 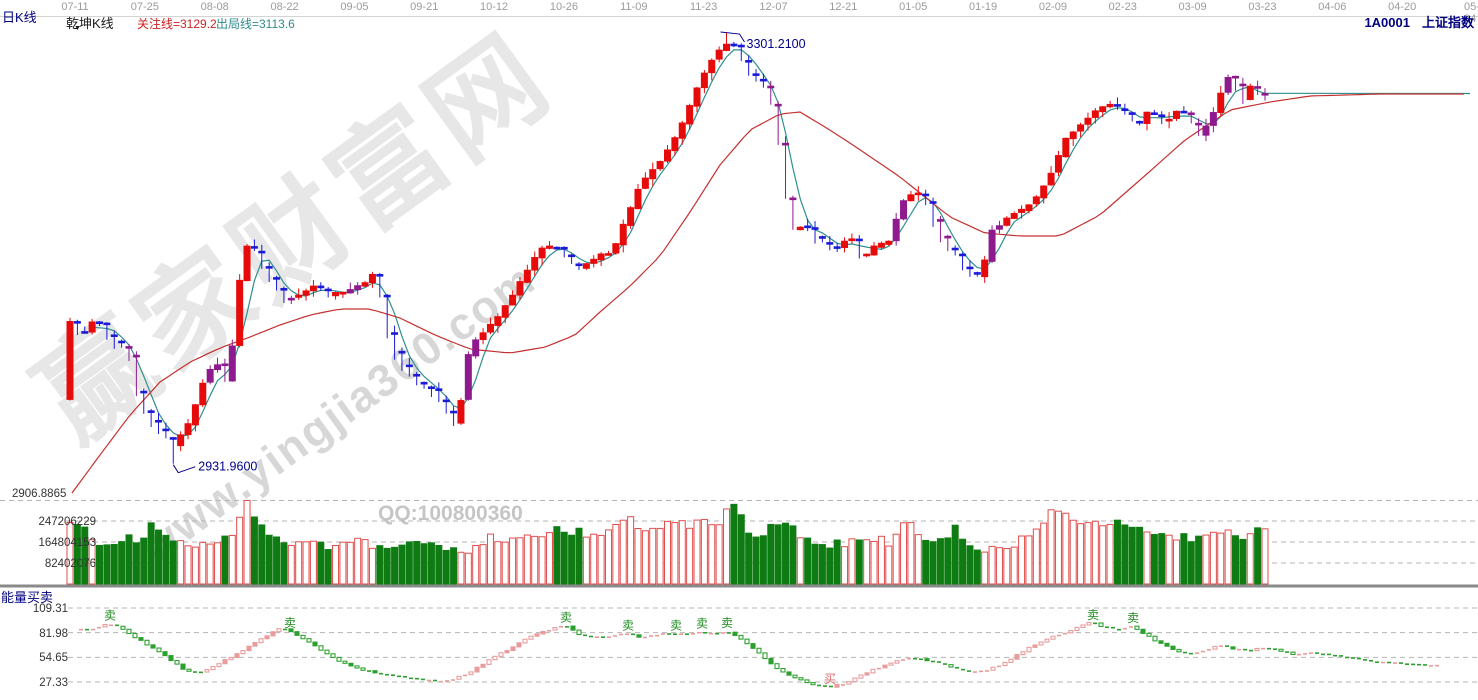 I want to click on period-label: 日K线, so click(x=19, y=17).